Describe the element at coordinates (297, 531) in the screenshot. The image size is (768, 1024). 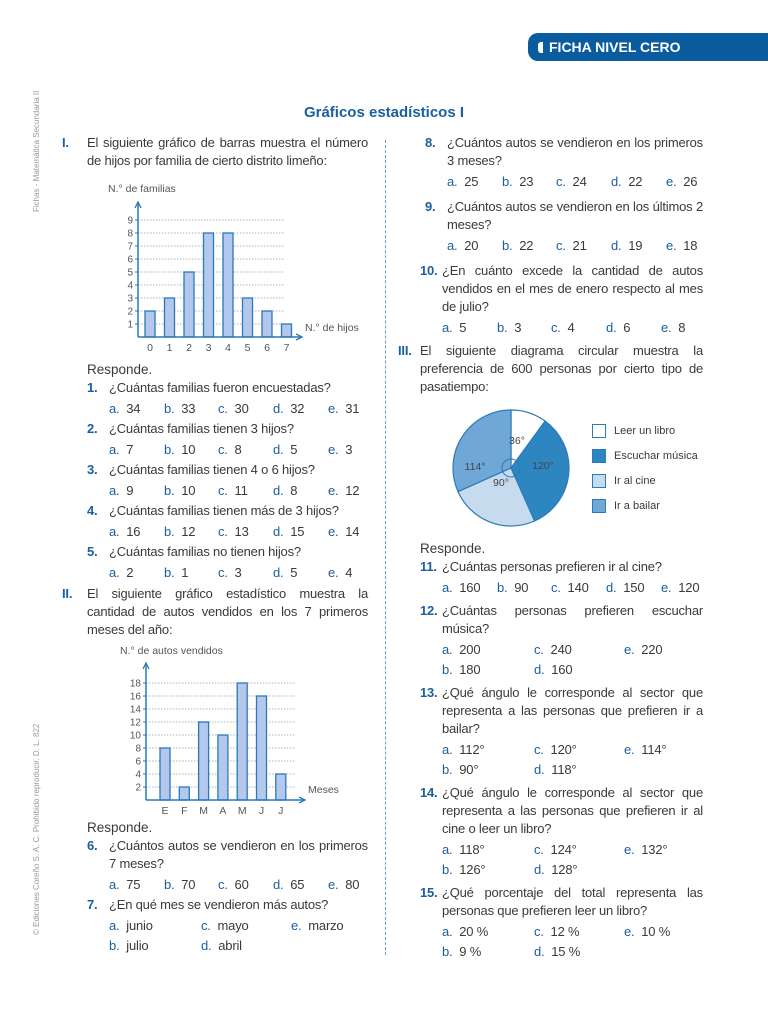
I see `option-value: 15` at that location.